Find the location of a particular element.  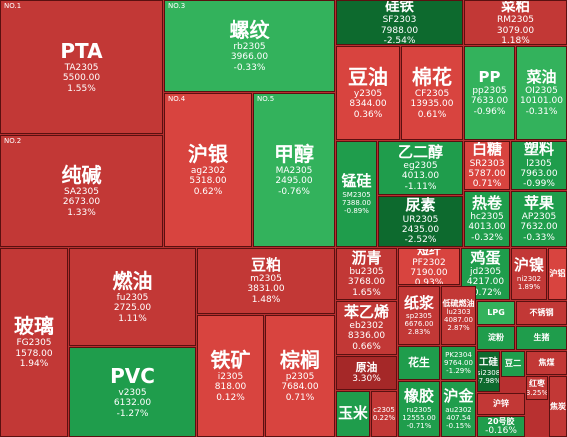

rank-label: NO.1 is located at coordinates (13, 6).